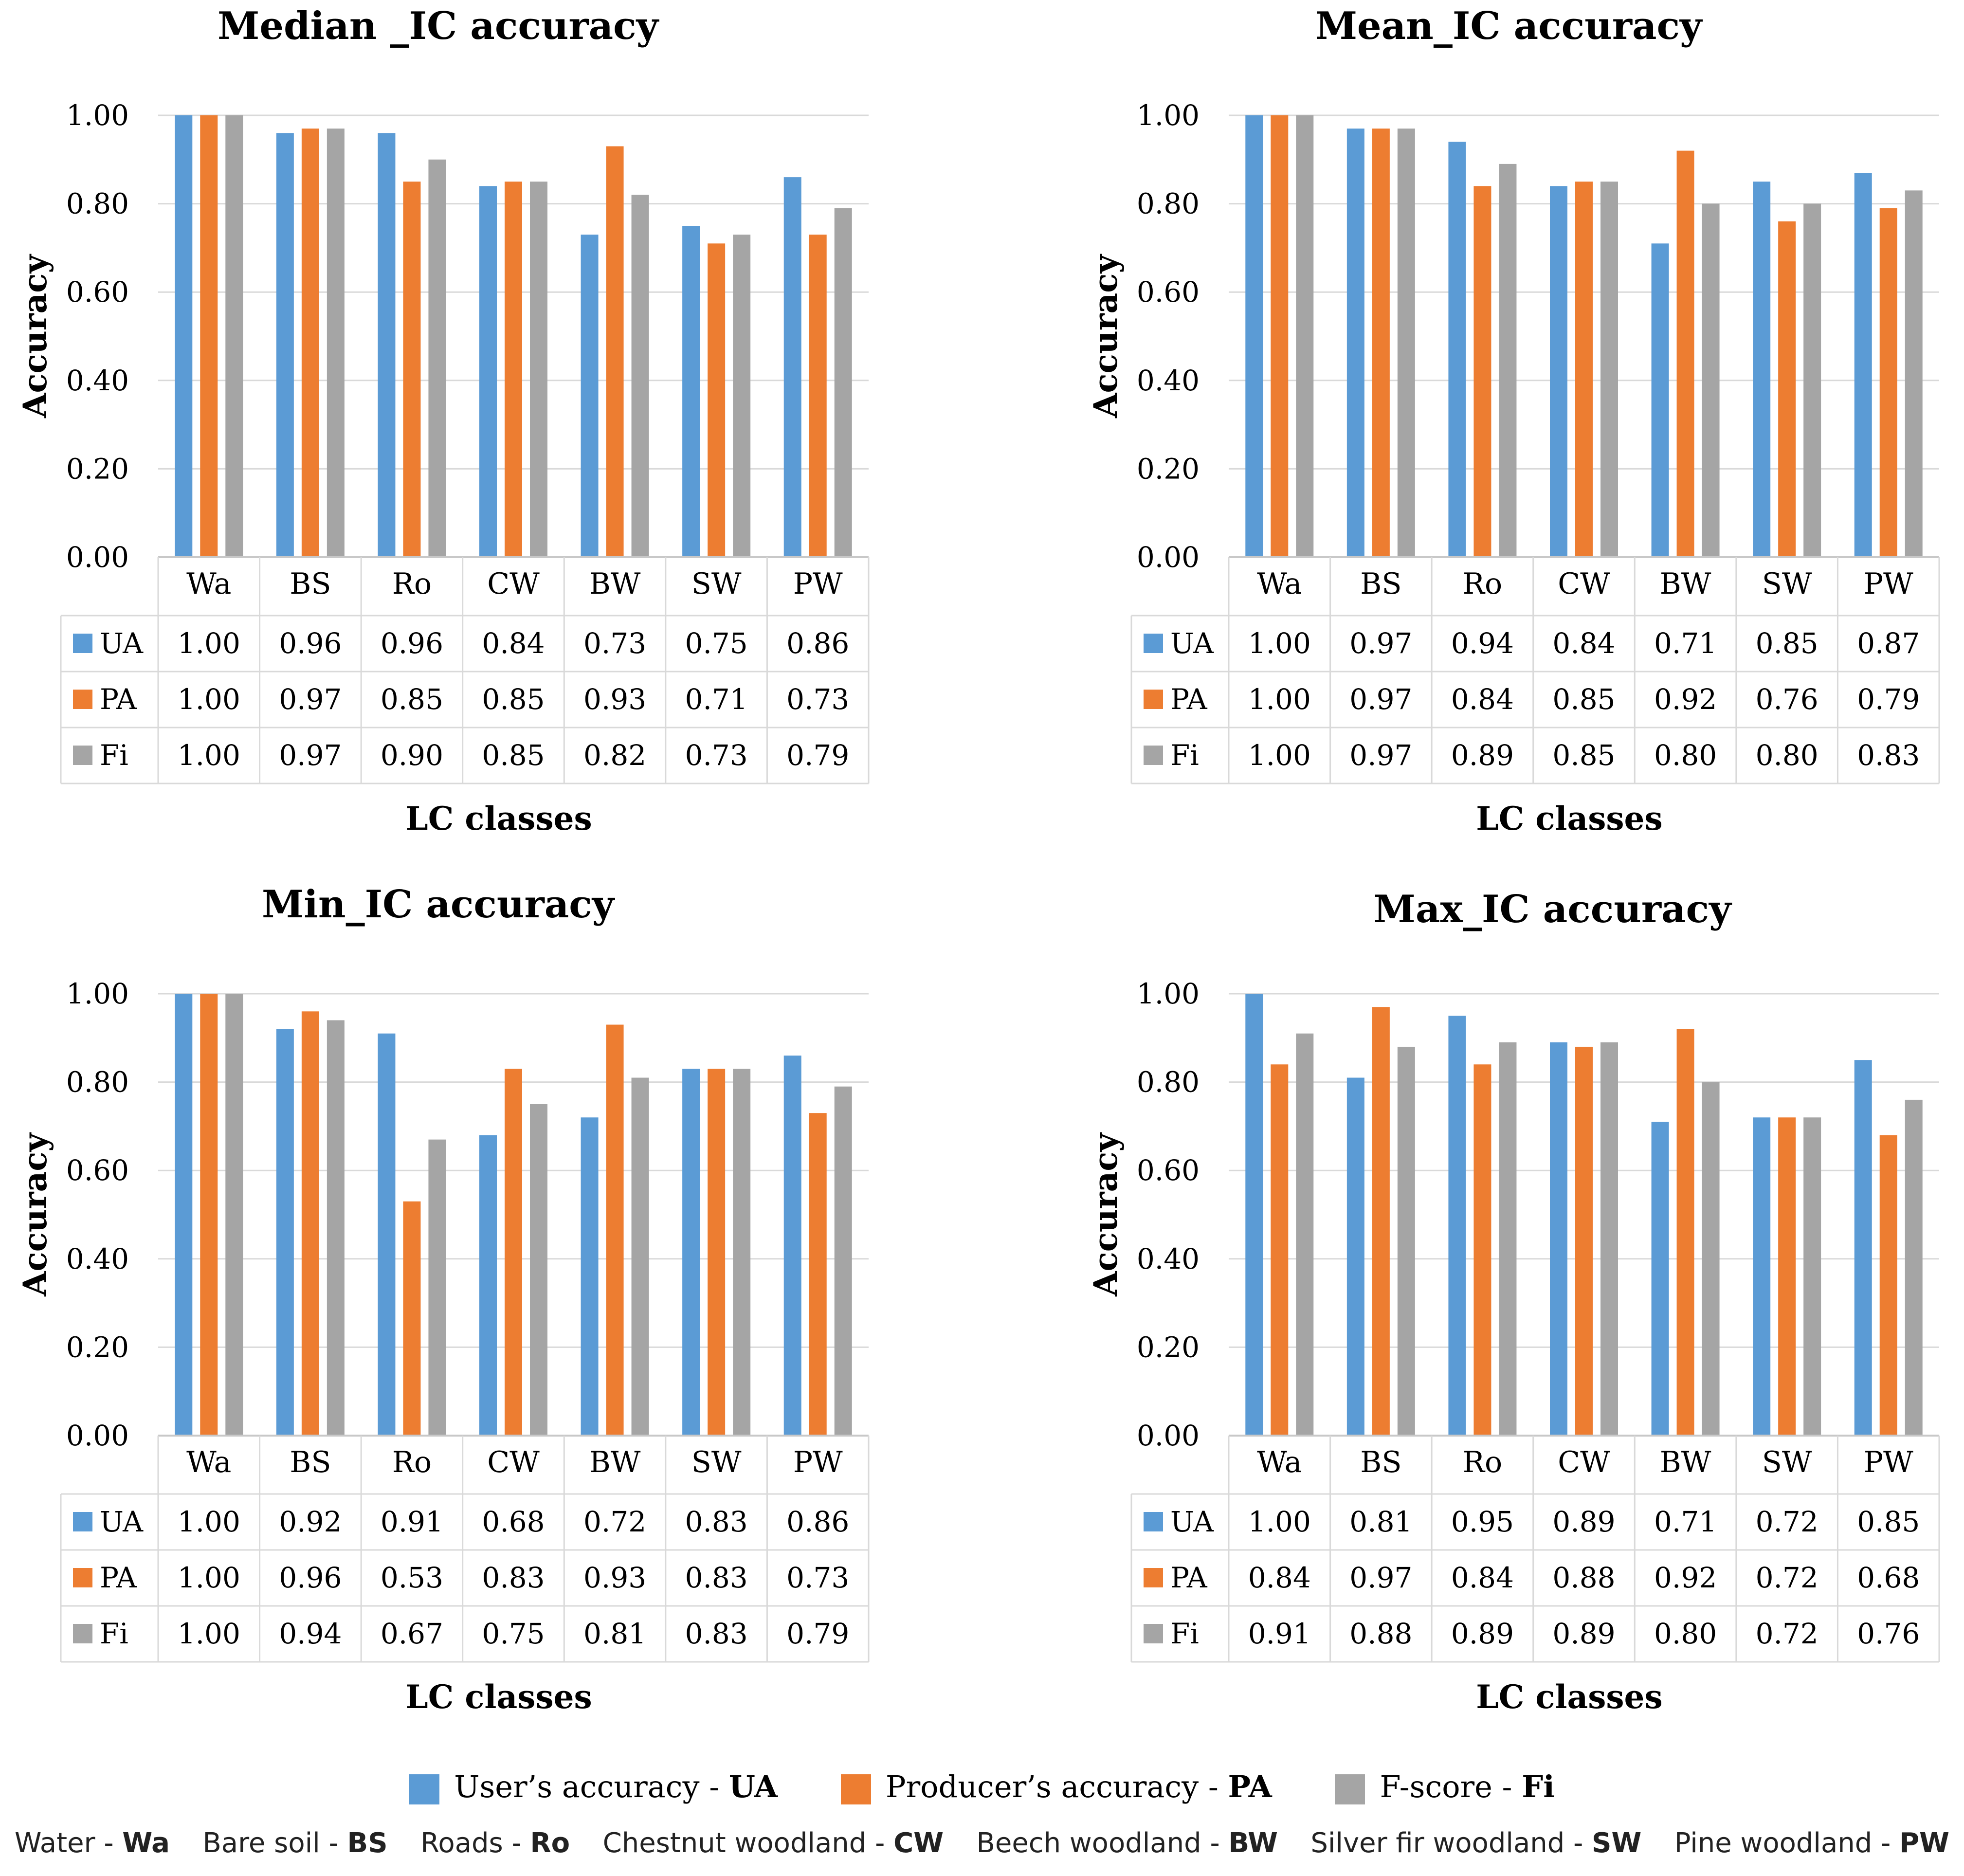 Image resolution: width=1964 pixels, height=1876 pixels. I want to click on data-value-label: 0.68, so click(1888, 1577).